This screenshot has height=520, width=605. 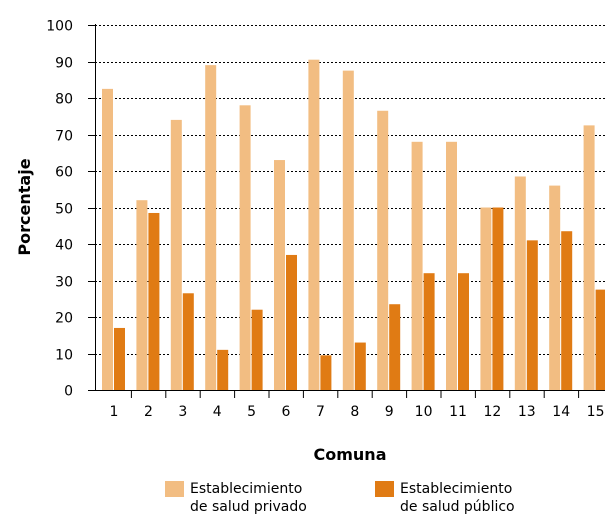 I want to click on legend-label-privado: Establecimiento de salud privado, so click(x=248, y=498).